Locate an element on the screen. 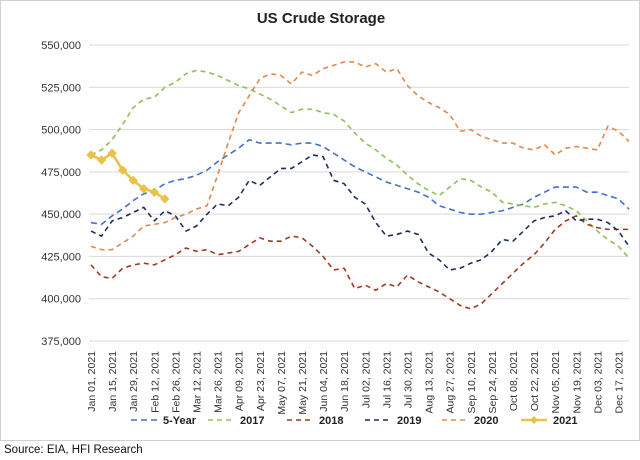 This screenshot has height=460, width=640. legend-label: 5-Year is located at coordinates (180, 421).